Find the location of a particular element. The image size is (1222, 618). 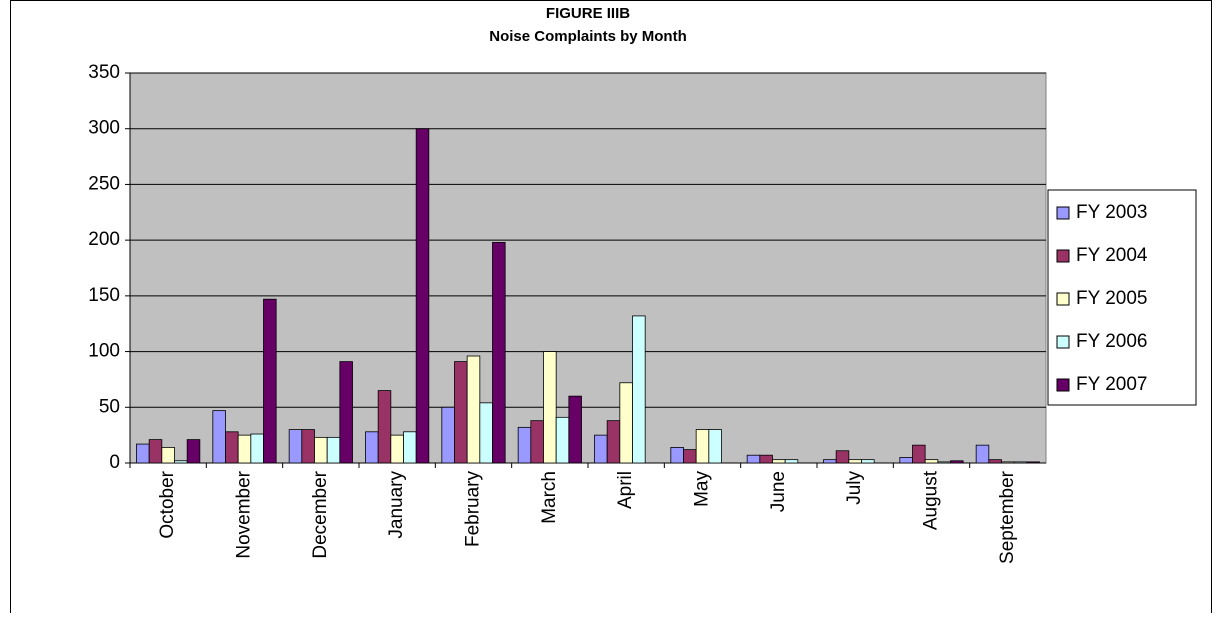

y-tick-label: 150 is located at coordinates (104, 295).